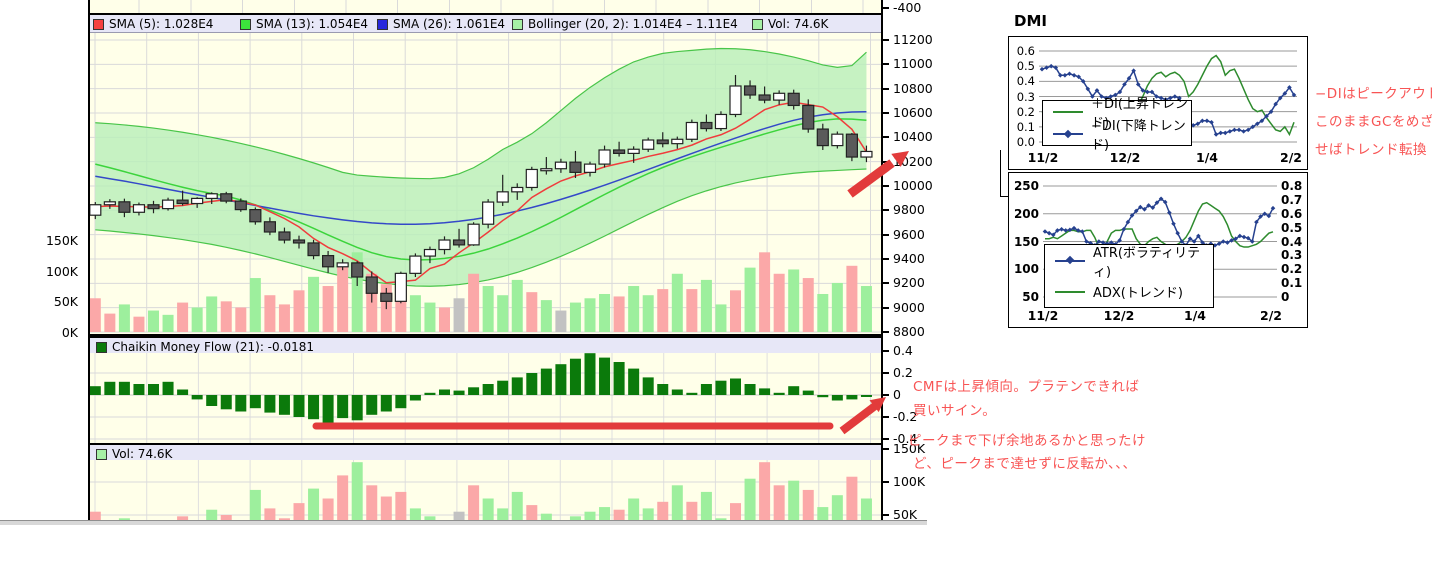  Describe the element at coordinates (245, 24) in the screenshot. I see `sma13-swatch-icon` at that location.